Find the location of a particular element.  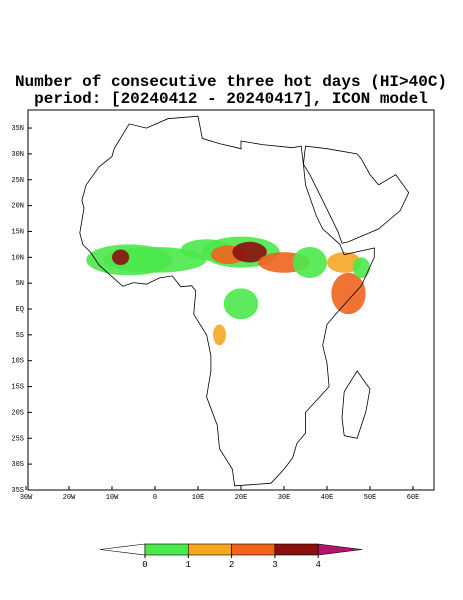

hot-areas is located at coordinates (228, 291).